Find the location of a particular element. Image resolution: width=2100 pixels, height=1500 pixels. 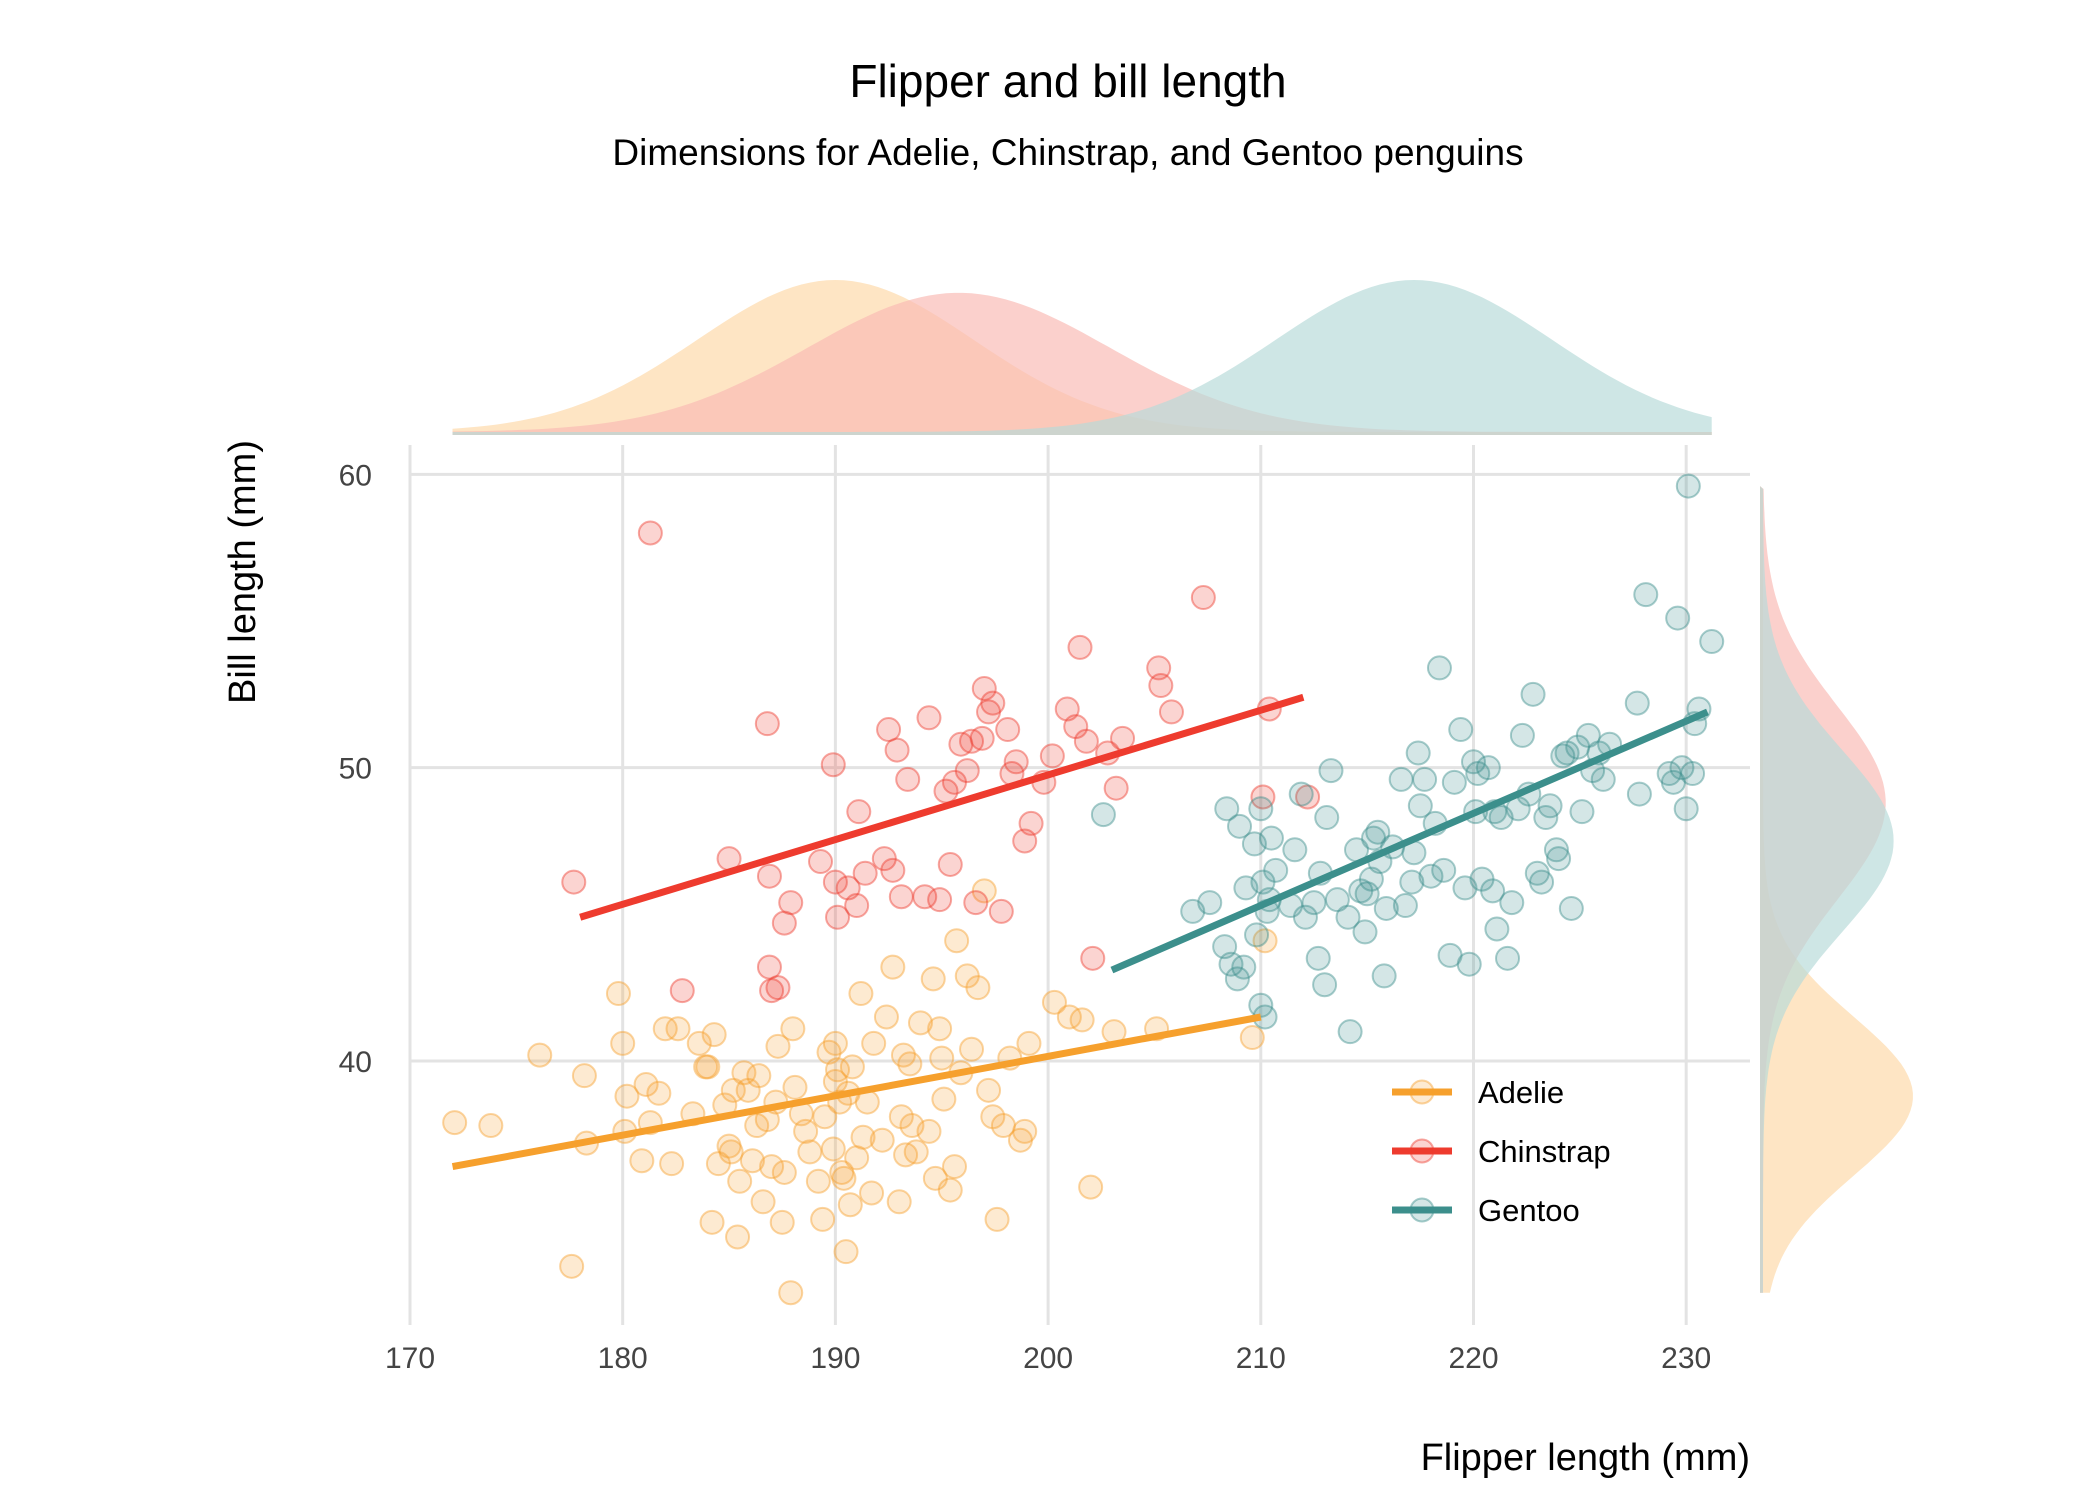

legend-item-chinstrap: Chinstrap is located at coordinates (1501, 1151).